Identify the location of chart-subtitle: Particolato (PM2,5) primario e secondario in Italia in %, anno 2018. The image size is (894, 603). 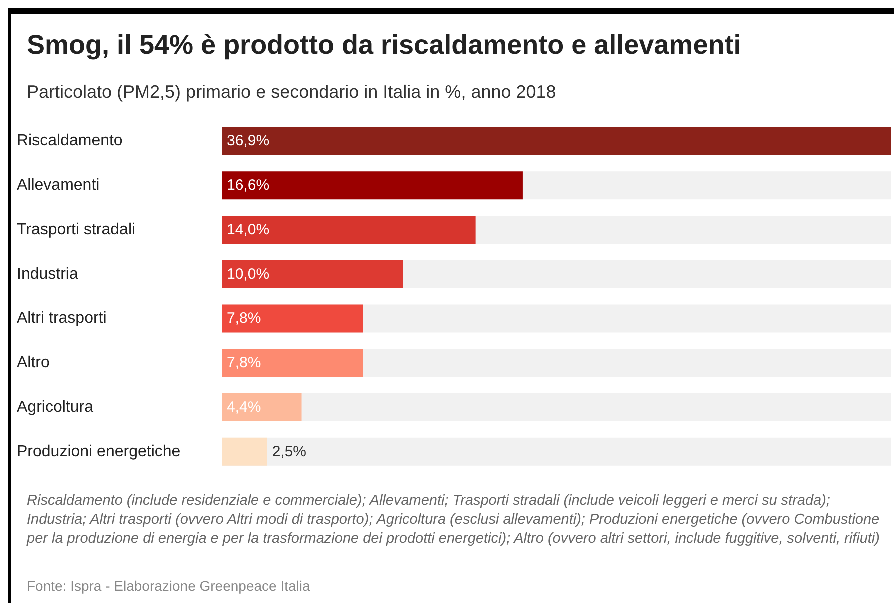
(291, 92).